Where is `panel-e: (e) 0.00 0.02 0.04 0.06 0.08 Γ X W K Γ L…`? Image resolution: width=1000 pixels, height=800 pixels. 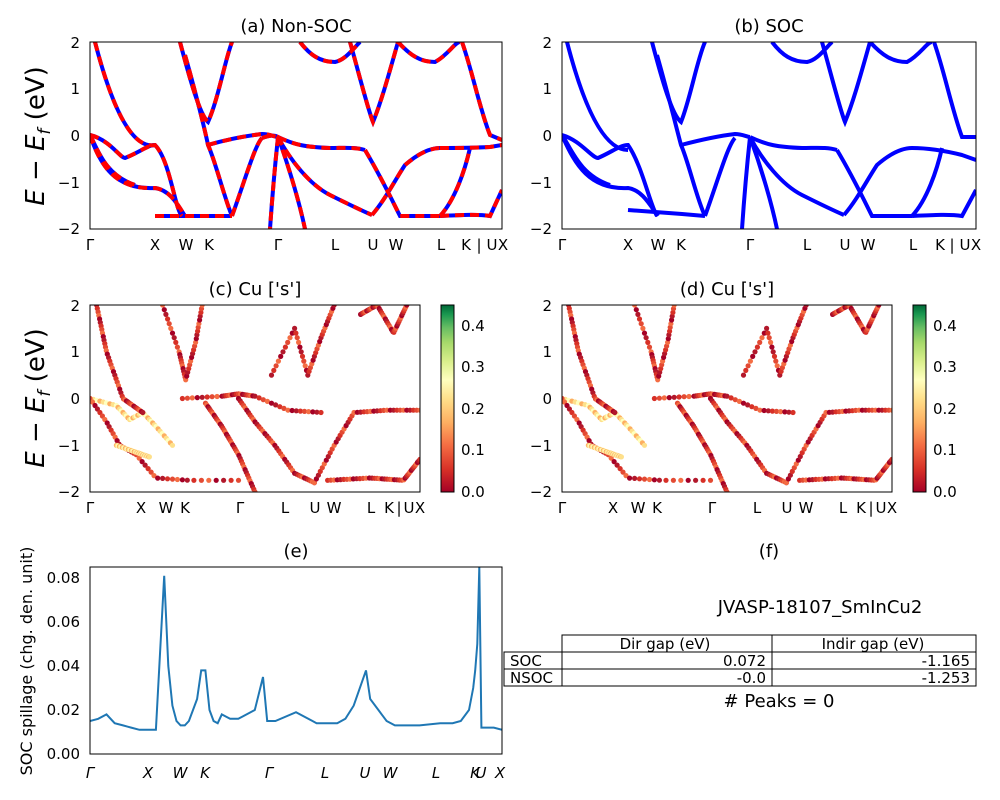 panel-e: (e) 0.00 0.02 0.04 0.06 0.08 Γ X W K Γ L… is located at coordinates (261, 661).